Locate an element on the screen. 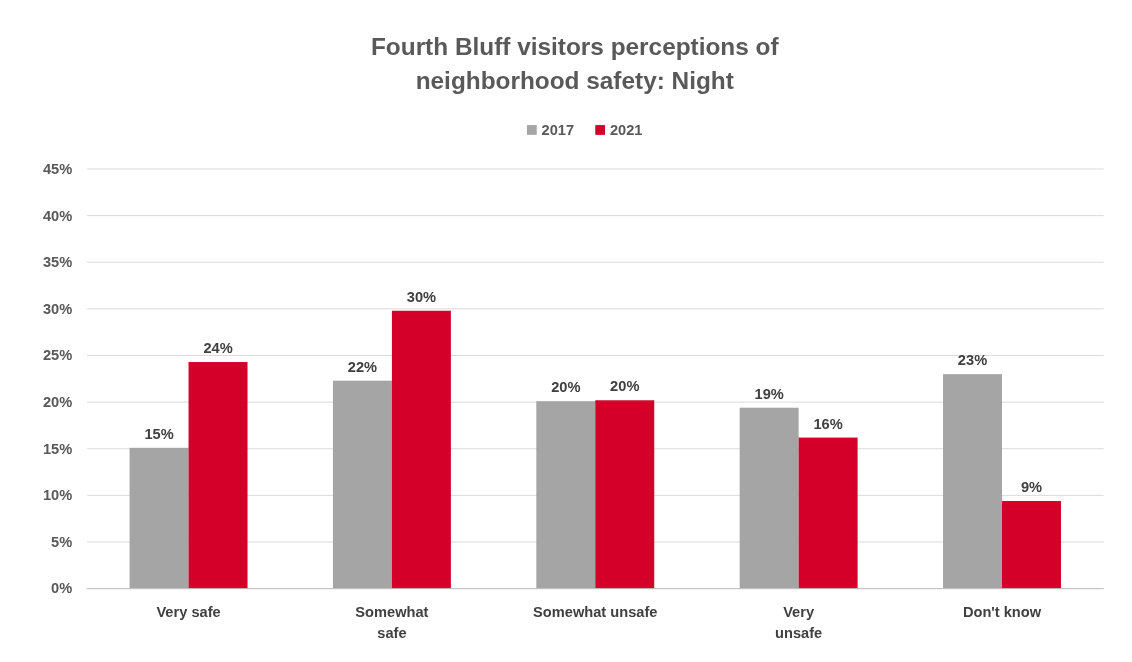 This screenshot has width=1132, height=662. y-tick-label: 25% is located at coordinates (57, 355).